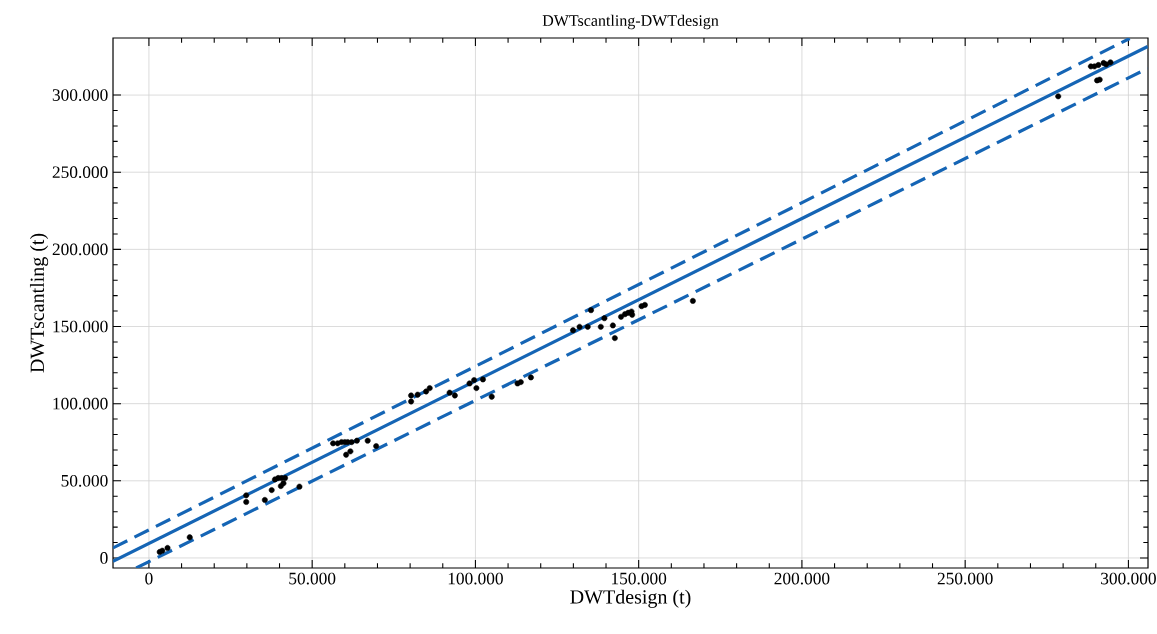 Image resolution: width=1157 pixels, height=634 pixels. What do you see at coordinates (802, 578) in the screenshot?
I see `x-tick-label: 200.000` at bounding box center [802, 578].